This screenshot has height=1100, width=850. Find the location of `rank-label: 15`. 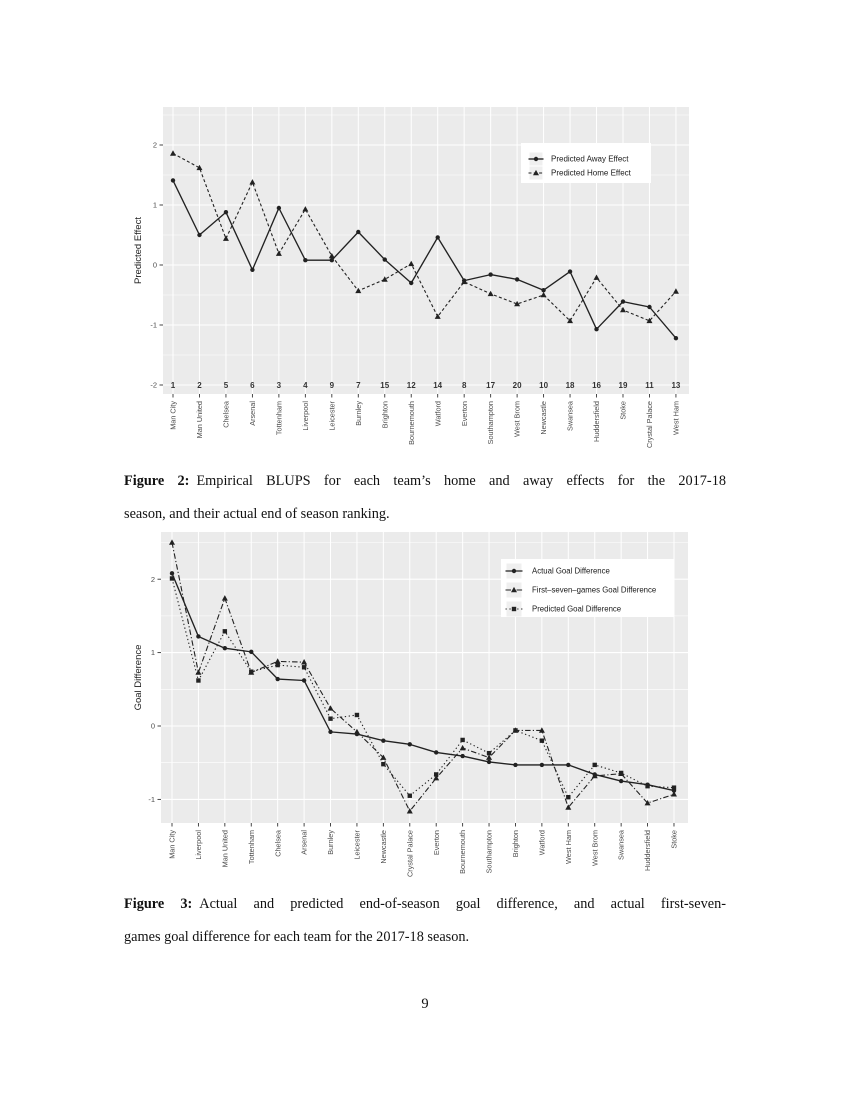

rank-label: 15 is located at coordinates (384, 385).